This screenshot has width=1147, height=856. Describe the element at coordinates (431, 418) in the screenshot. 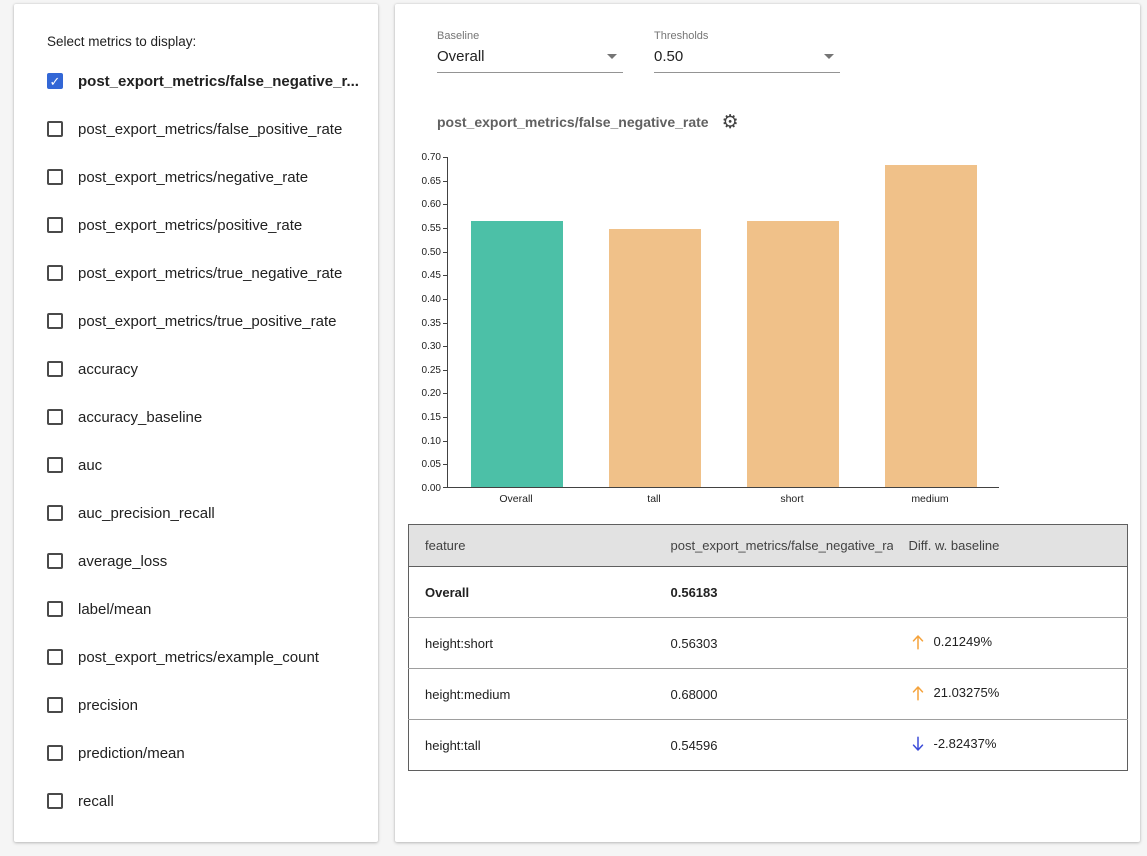

I see `y-tick-label: 0.15` at that location.